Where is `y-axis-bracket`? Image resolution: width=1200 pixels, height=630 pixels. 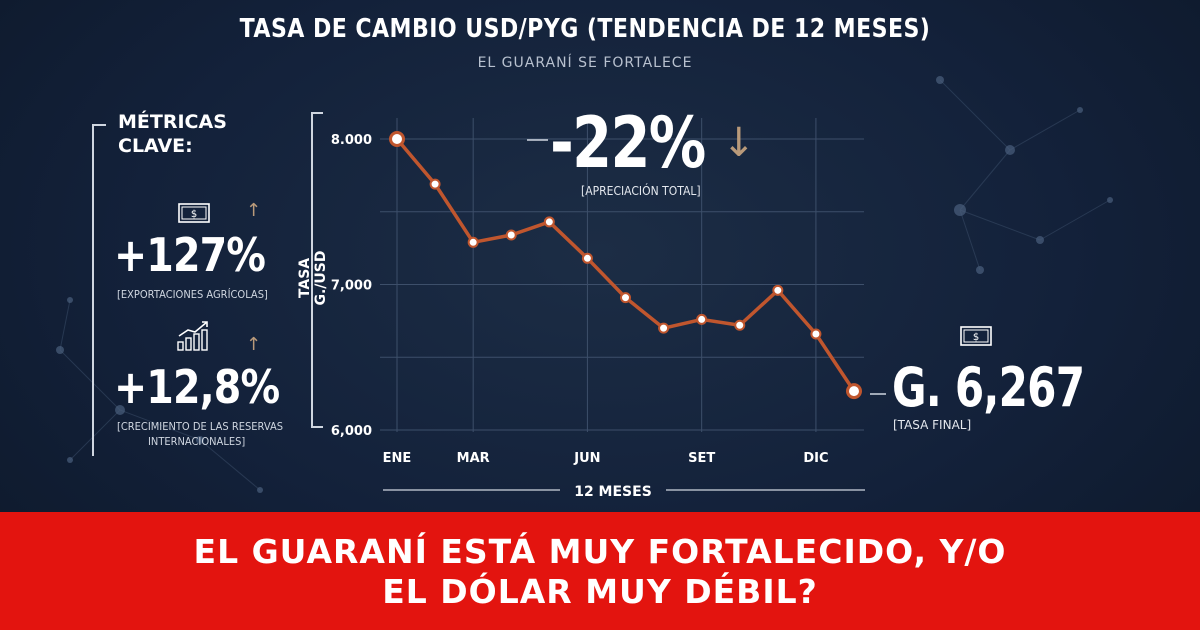 y-axis-bracket is located at coordinates (312, 270).